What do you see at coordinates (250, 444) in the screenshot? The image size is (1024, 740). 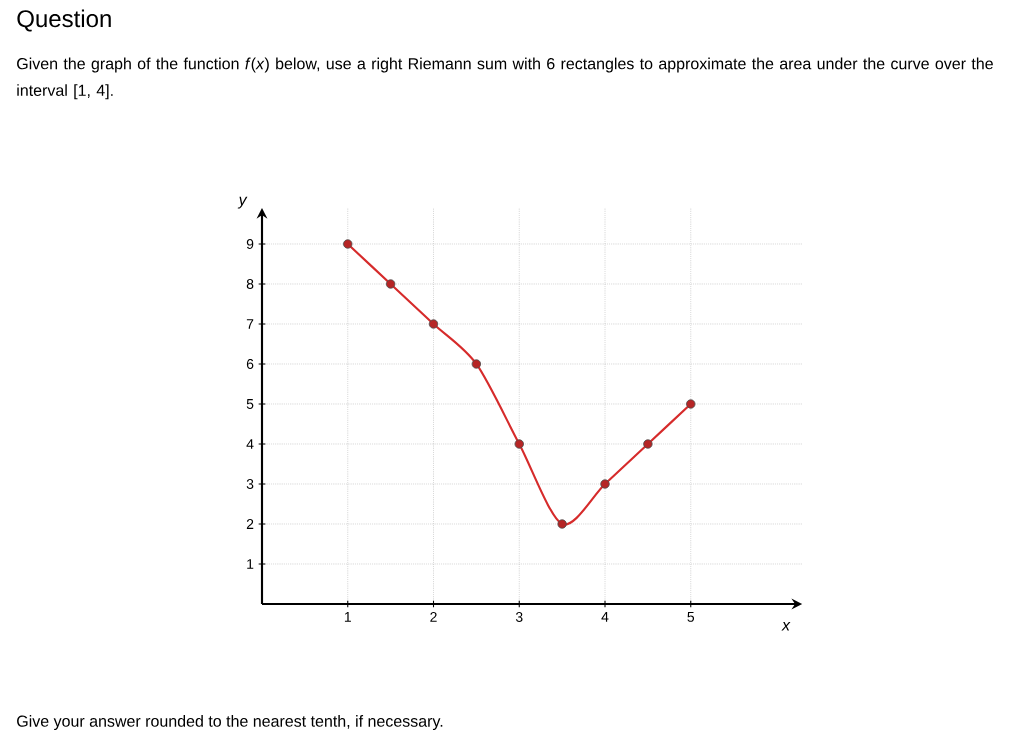 I see `y-tick-label: 4` at bounding box center [250, 444].